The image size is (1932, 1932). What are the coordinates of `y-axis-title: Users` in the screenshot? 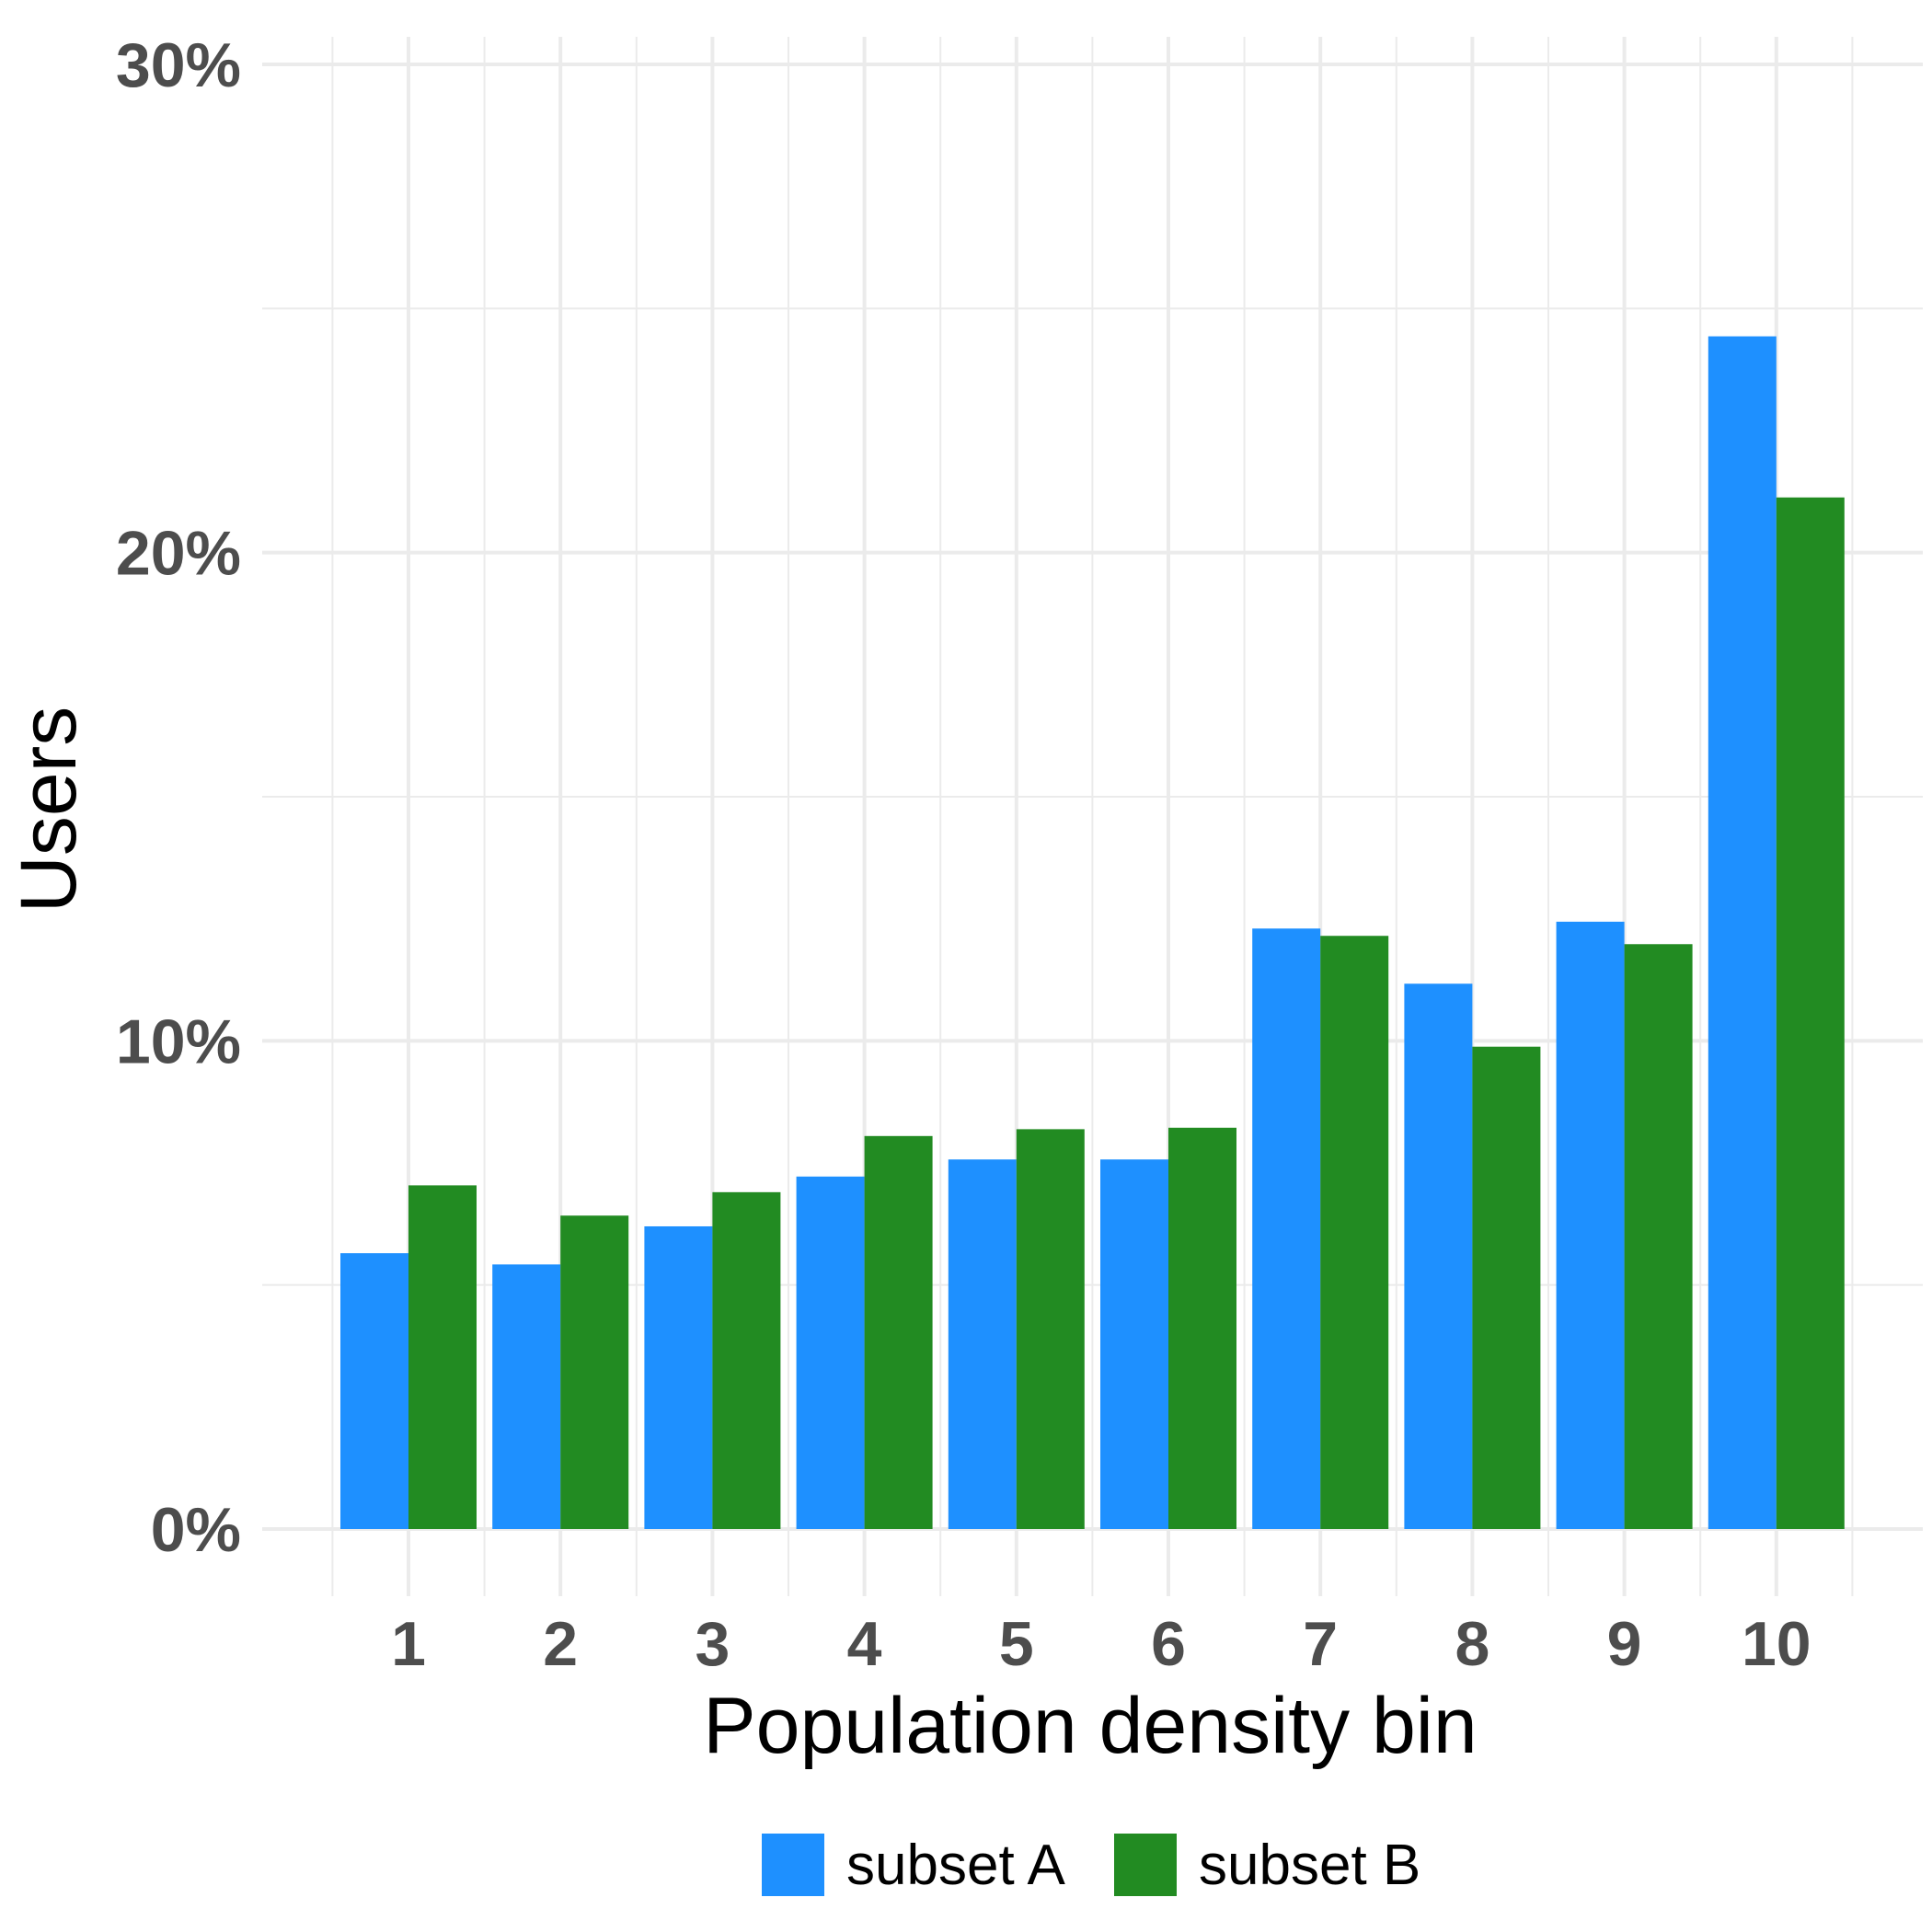 It's located at (49, 810).